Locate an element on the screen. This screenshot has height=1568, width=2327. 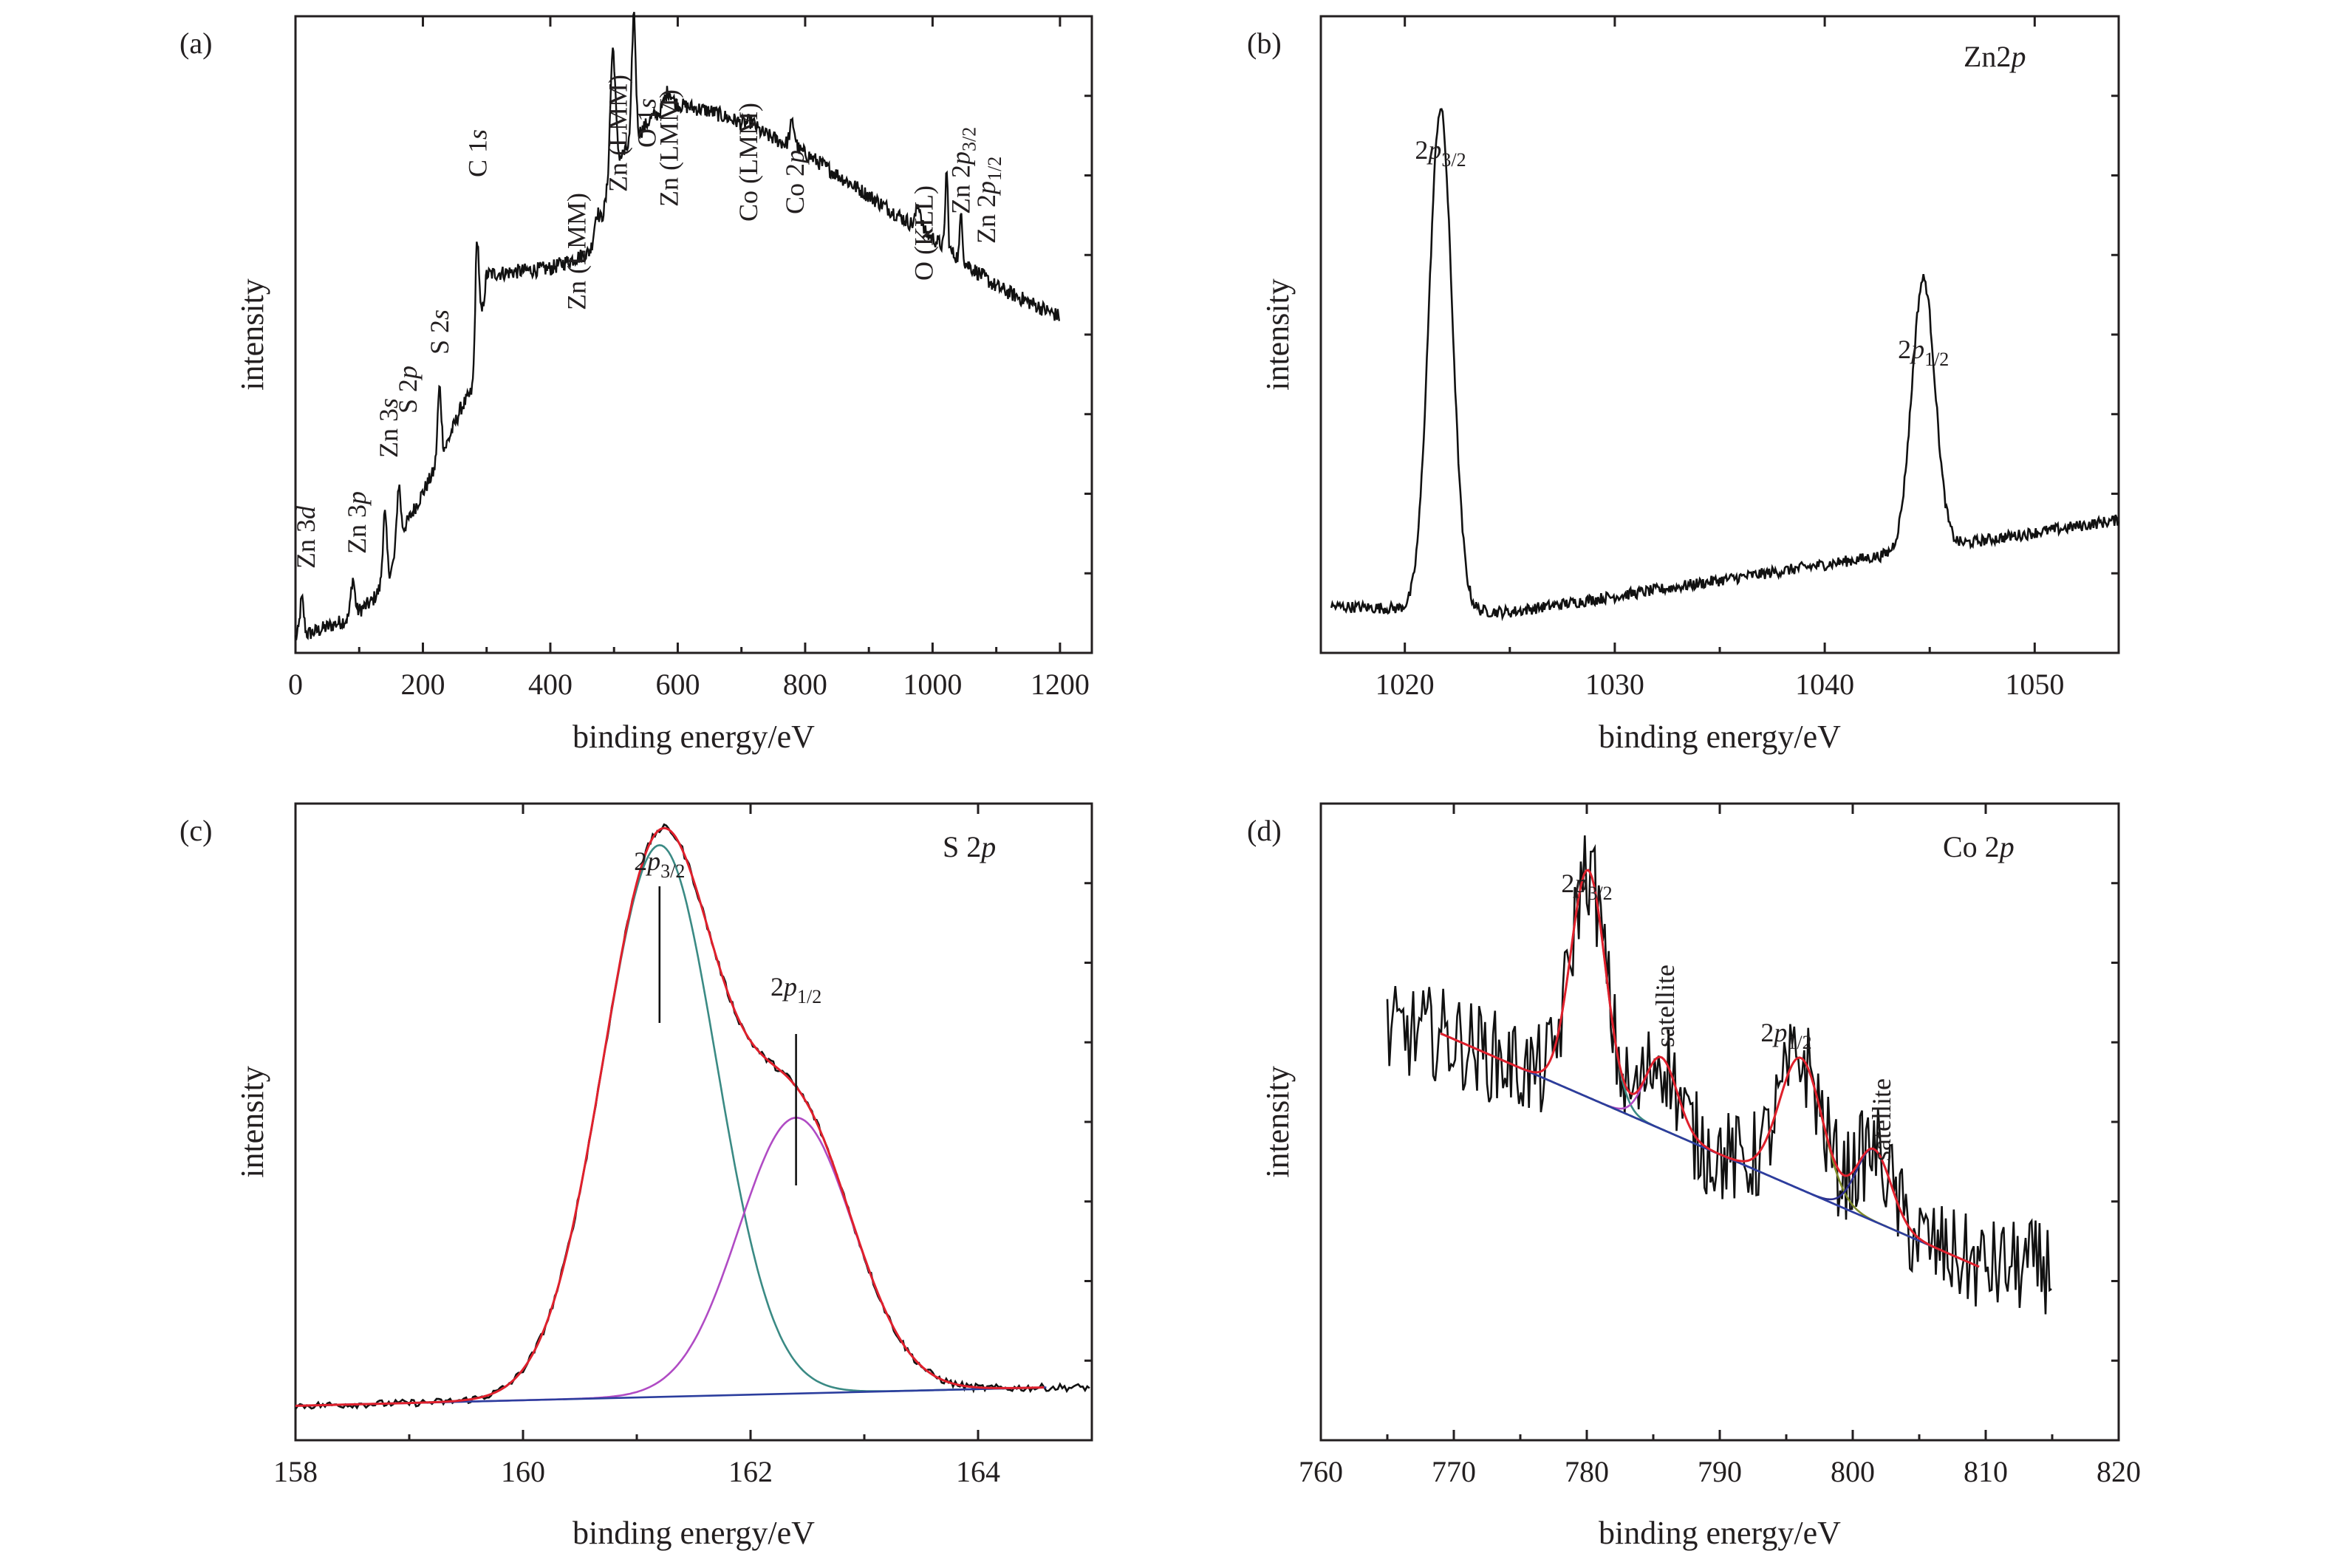
x-tick-label: 158 is located at coordinates (295, 1471).